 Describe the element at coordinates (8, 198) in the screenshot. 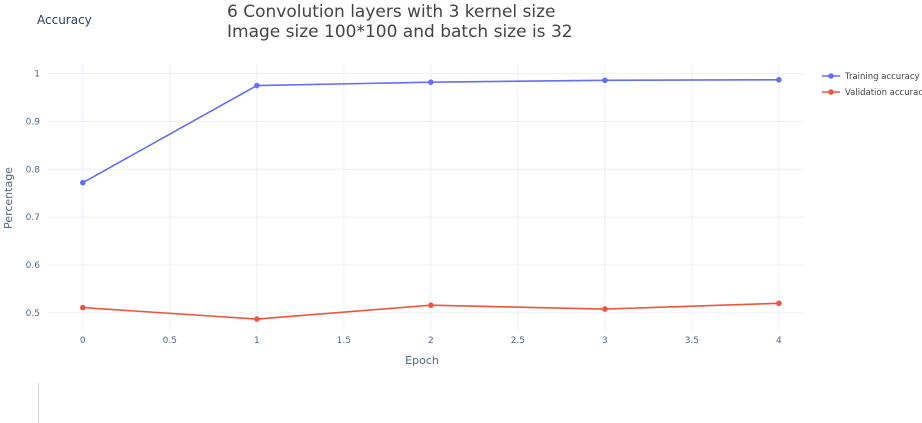

I see `y-axis-label: Percentage` at that location.